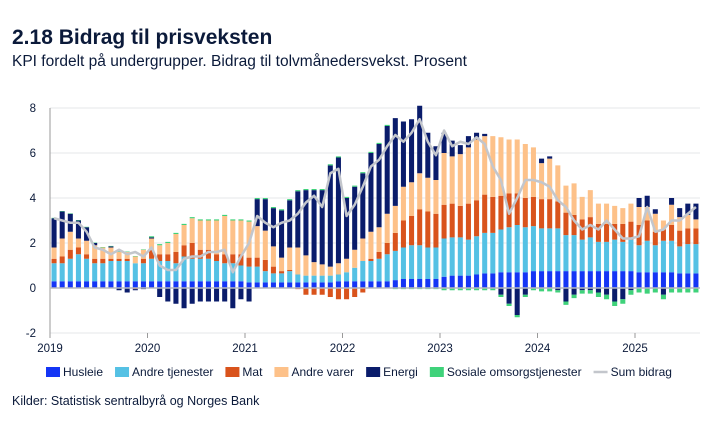  What do you see at coordinates (538, 349) in the screenshot?
I see `x-tick-label: 2024` at bounding box center [538, 349].